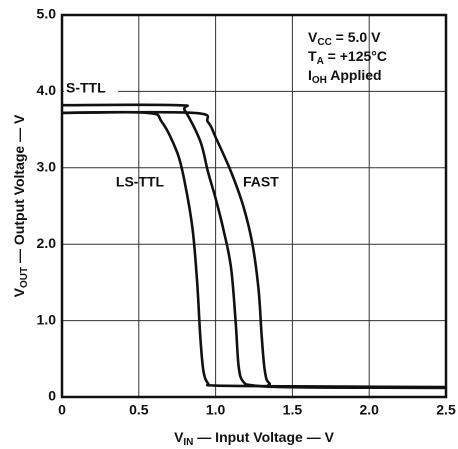  I want to click on annotation-rest: Applied, so click(354, 75).